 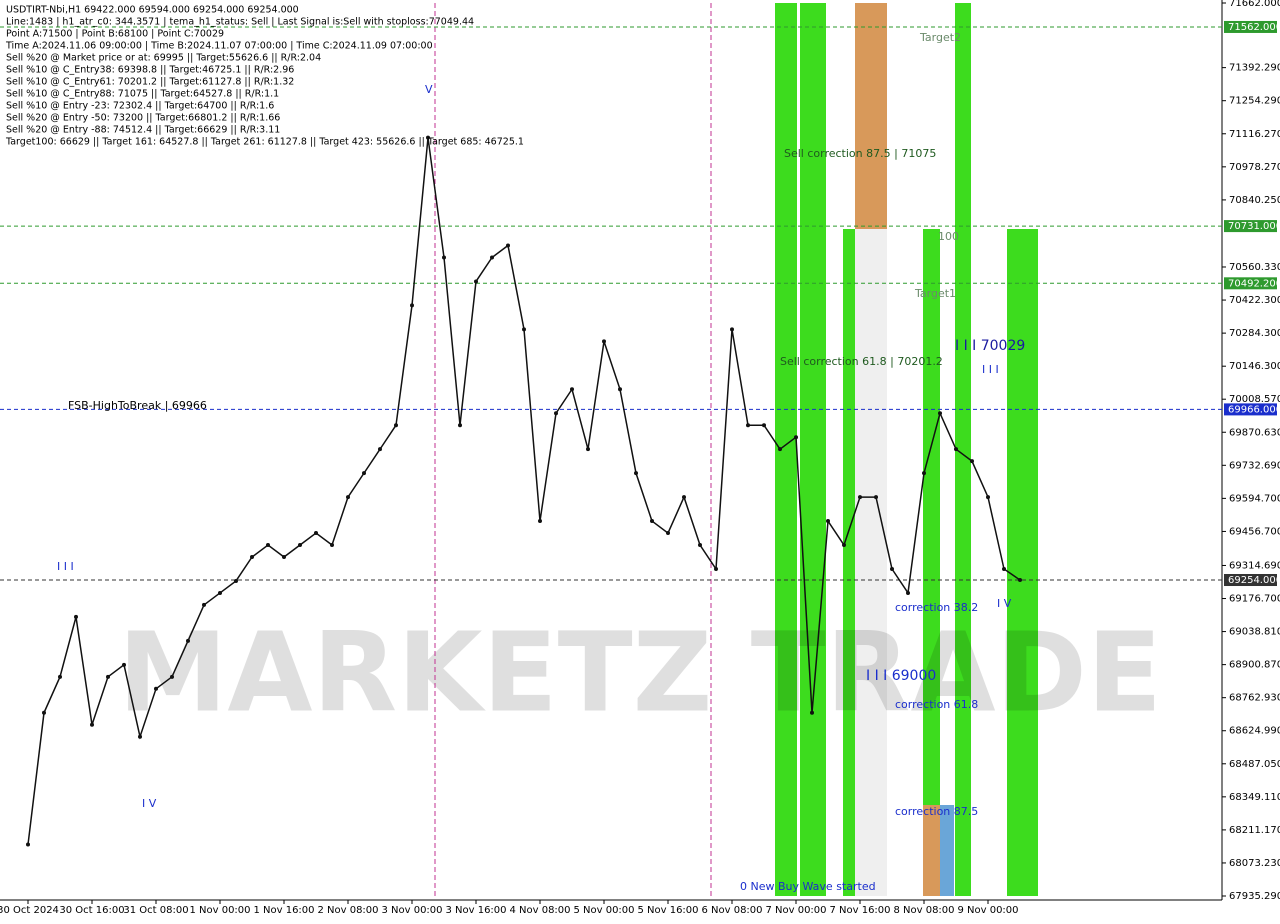 What do you see at coordinates (987, 910) in the screenshot?
I see `x-tick-label: 9 Nov 00:00` at bounding box center [987, 910].